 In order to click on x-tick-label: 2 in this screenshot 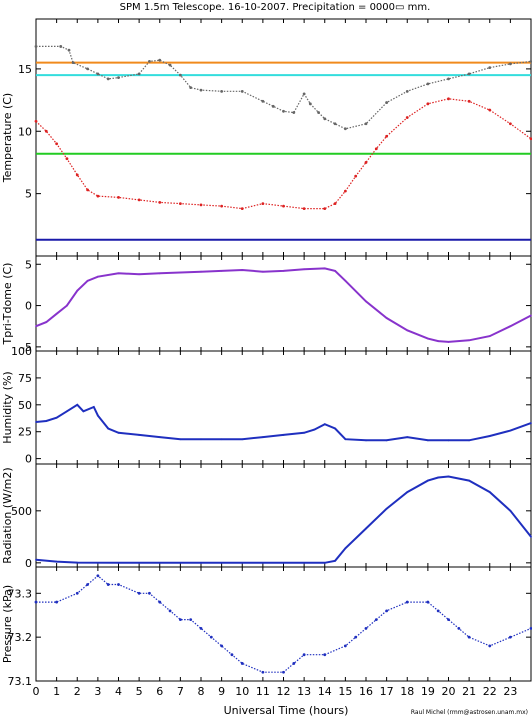, I will do `click(77, 691)`.